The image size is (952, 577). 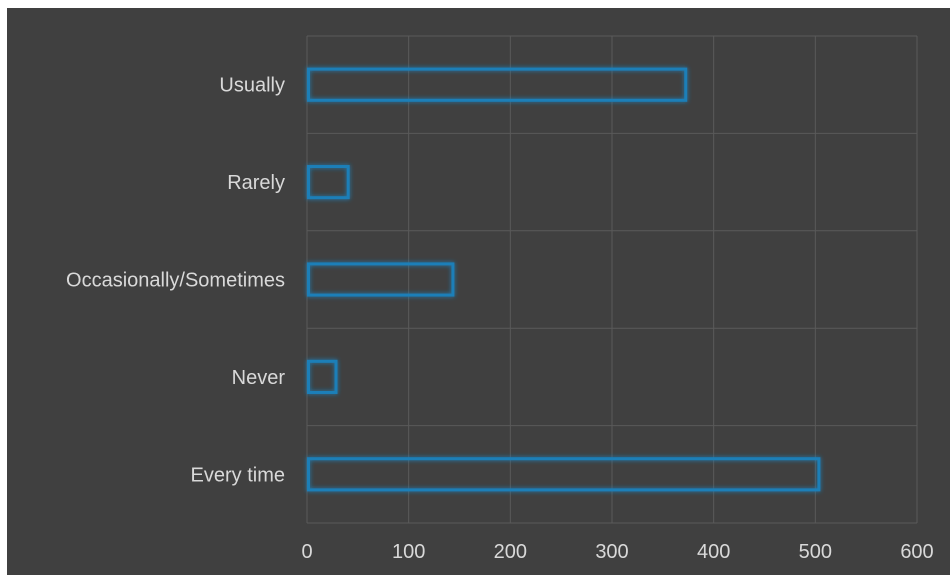 What do you see at coordinates (916, 552) in the screenshot?
I see `x-tick-label: 600` at bounding box center [916, 552].